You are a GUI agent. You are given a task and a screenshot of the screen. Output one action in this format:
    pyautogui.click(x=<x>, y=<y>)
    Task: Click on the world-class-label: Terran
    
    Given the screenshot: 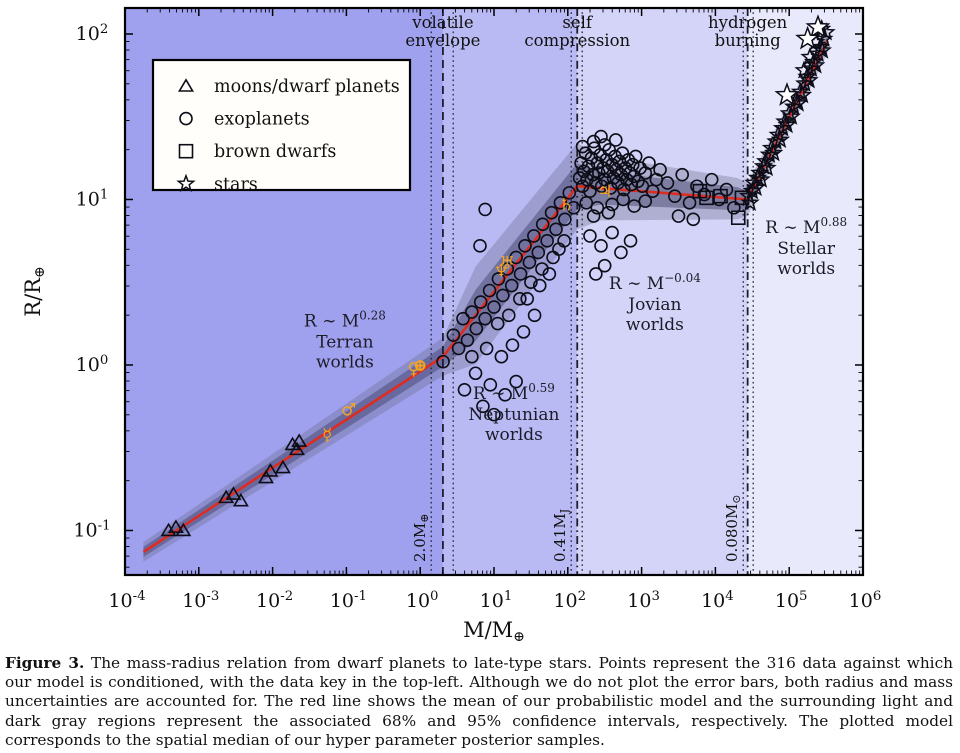 What is the action you would take?
    pyautogui.click(x=344, y=343)
    